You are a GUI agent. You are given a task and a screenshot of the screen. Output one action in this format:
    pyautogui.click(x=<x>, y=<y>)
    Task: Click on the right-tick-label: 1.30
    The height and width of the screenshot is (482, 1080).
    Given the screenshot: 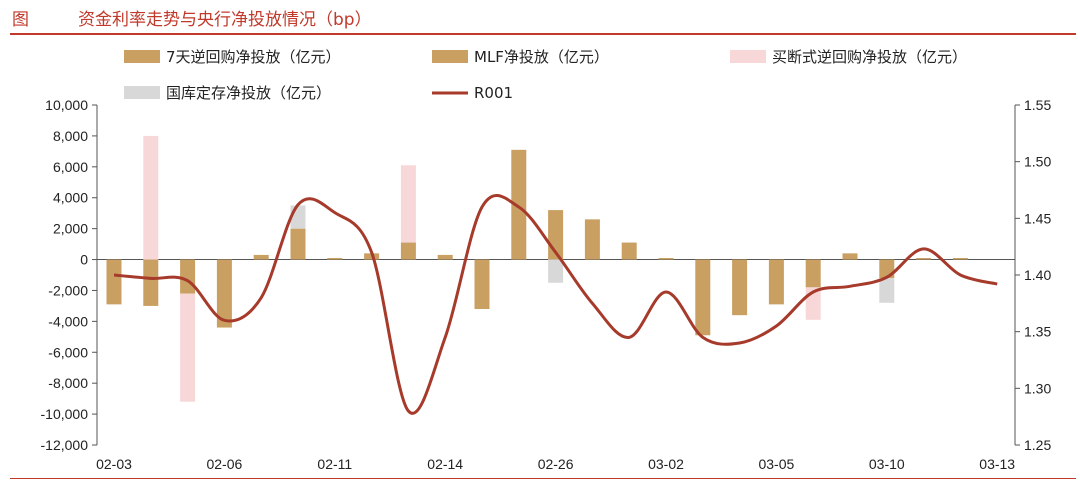 What is the action you would take?
    pyautogui.click(x=1037, y=388)
    